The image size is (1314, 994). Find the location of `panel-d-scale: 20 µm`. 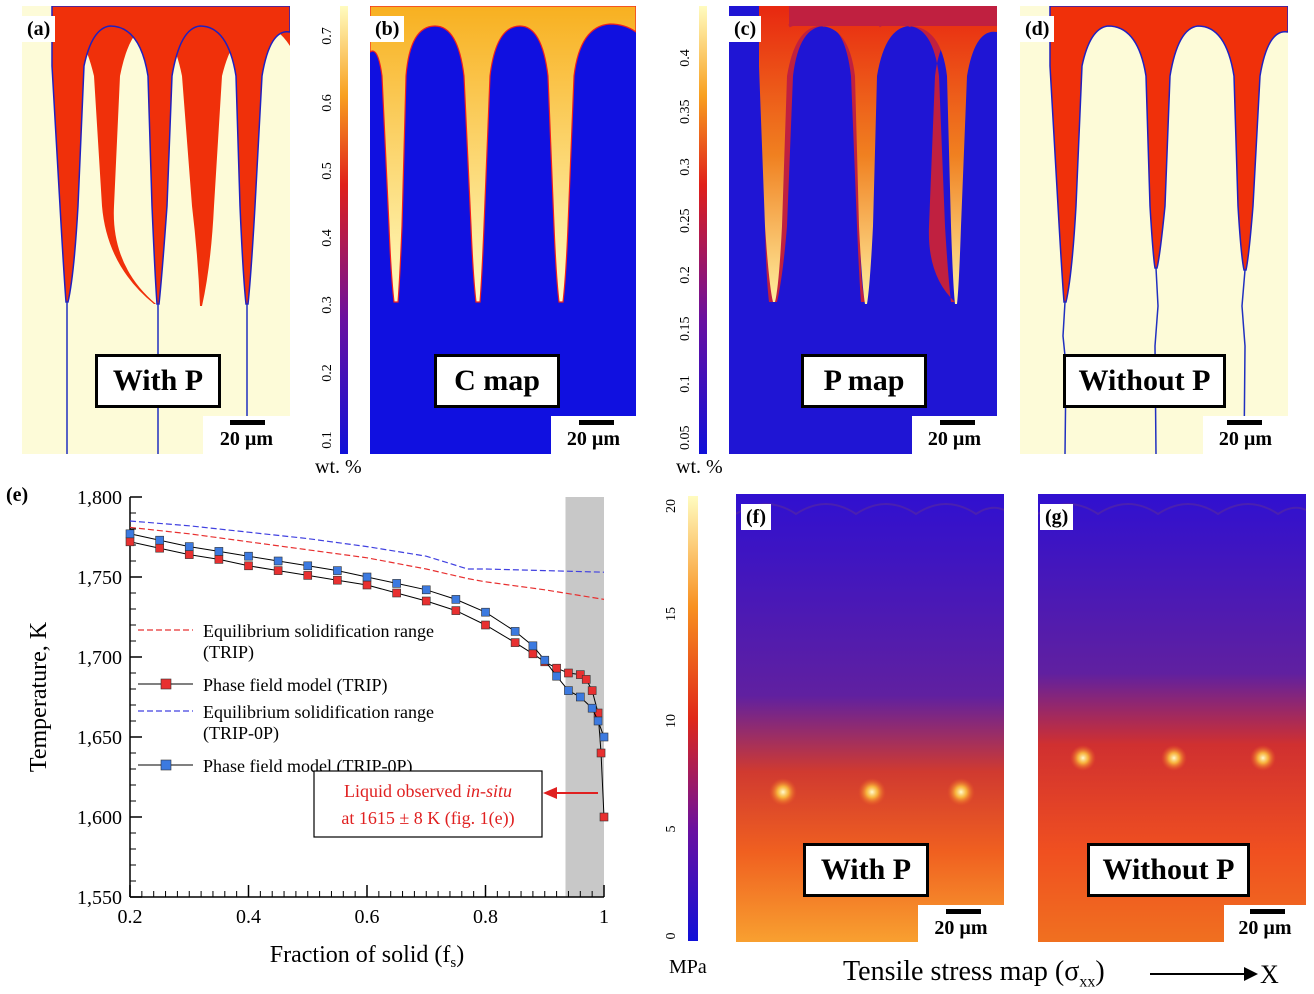

panel-d-scale: 20 µm is located at coordinates (1245, 435).